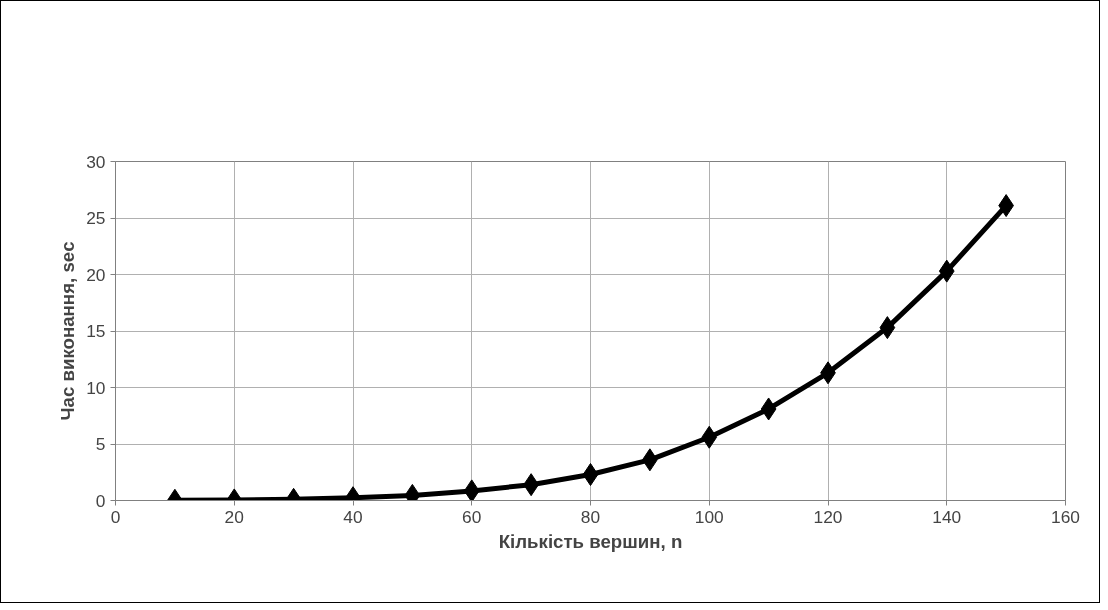 This screenshot has width=1108, height=610. I want to click on x-tick-label: 0, so click(115, 516).